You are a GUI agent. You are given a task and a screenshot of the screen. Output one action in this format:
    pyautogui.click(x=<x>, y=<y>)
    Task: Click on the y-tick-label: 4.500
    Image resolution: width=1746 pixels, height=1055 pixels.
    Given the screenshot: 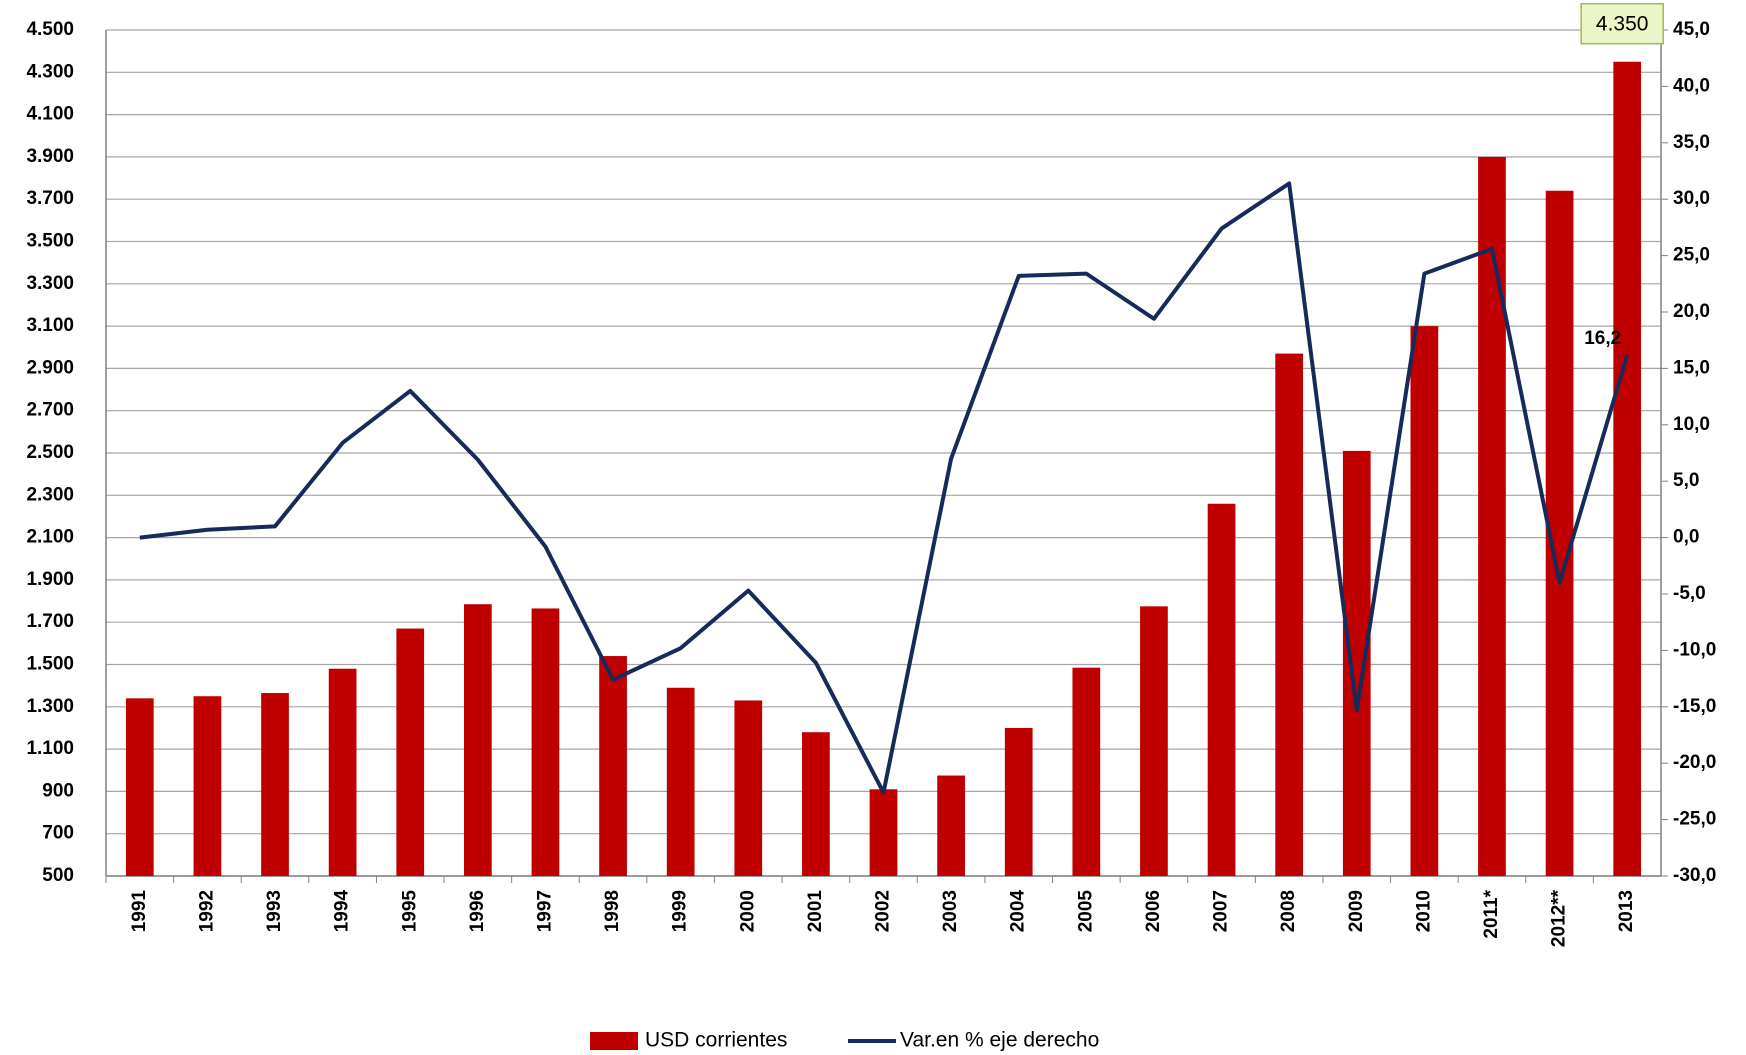 What is the action you would take?
    pyautogui.click(x=50, y=29)
    